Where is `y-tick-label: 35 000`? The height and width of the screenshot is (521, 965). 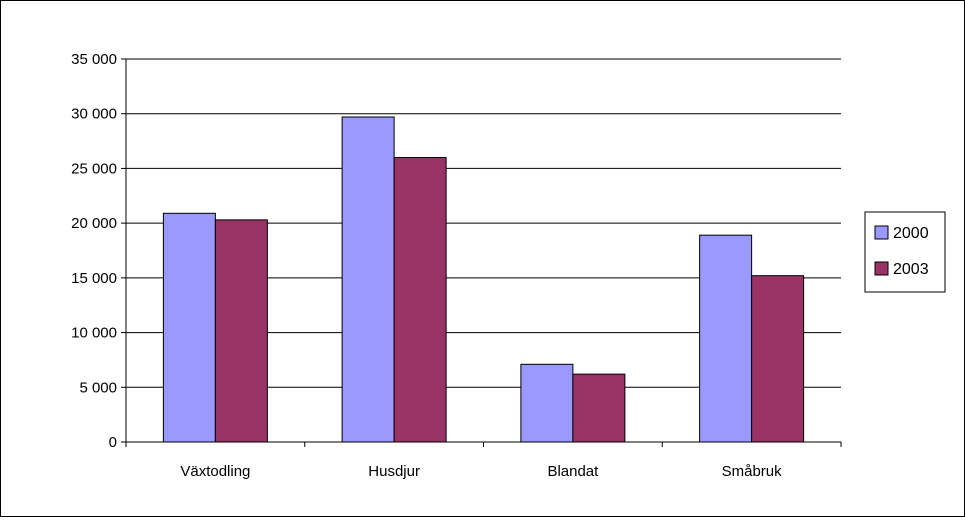 y-tick-label: 35 000 is located at coordinates (94, 59).